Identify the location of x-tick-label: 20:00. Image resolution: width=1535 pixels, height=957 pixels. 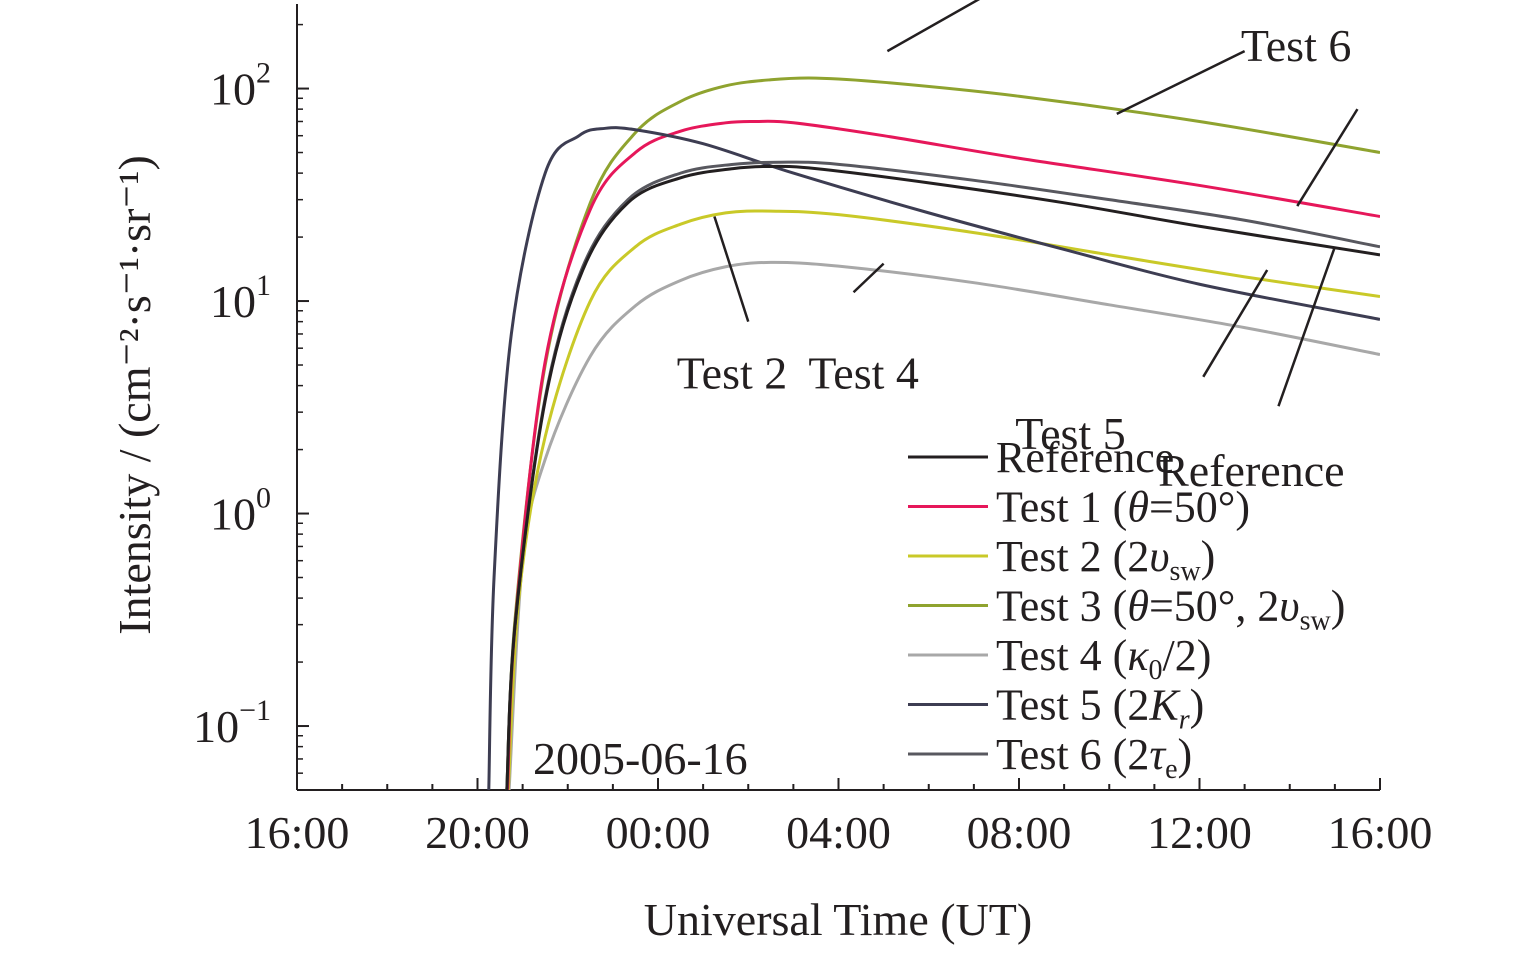
(477, 832).